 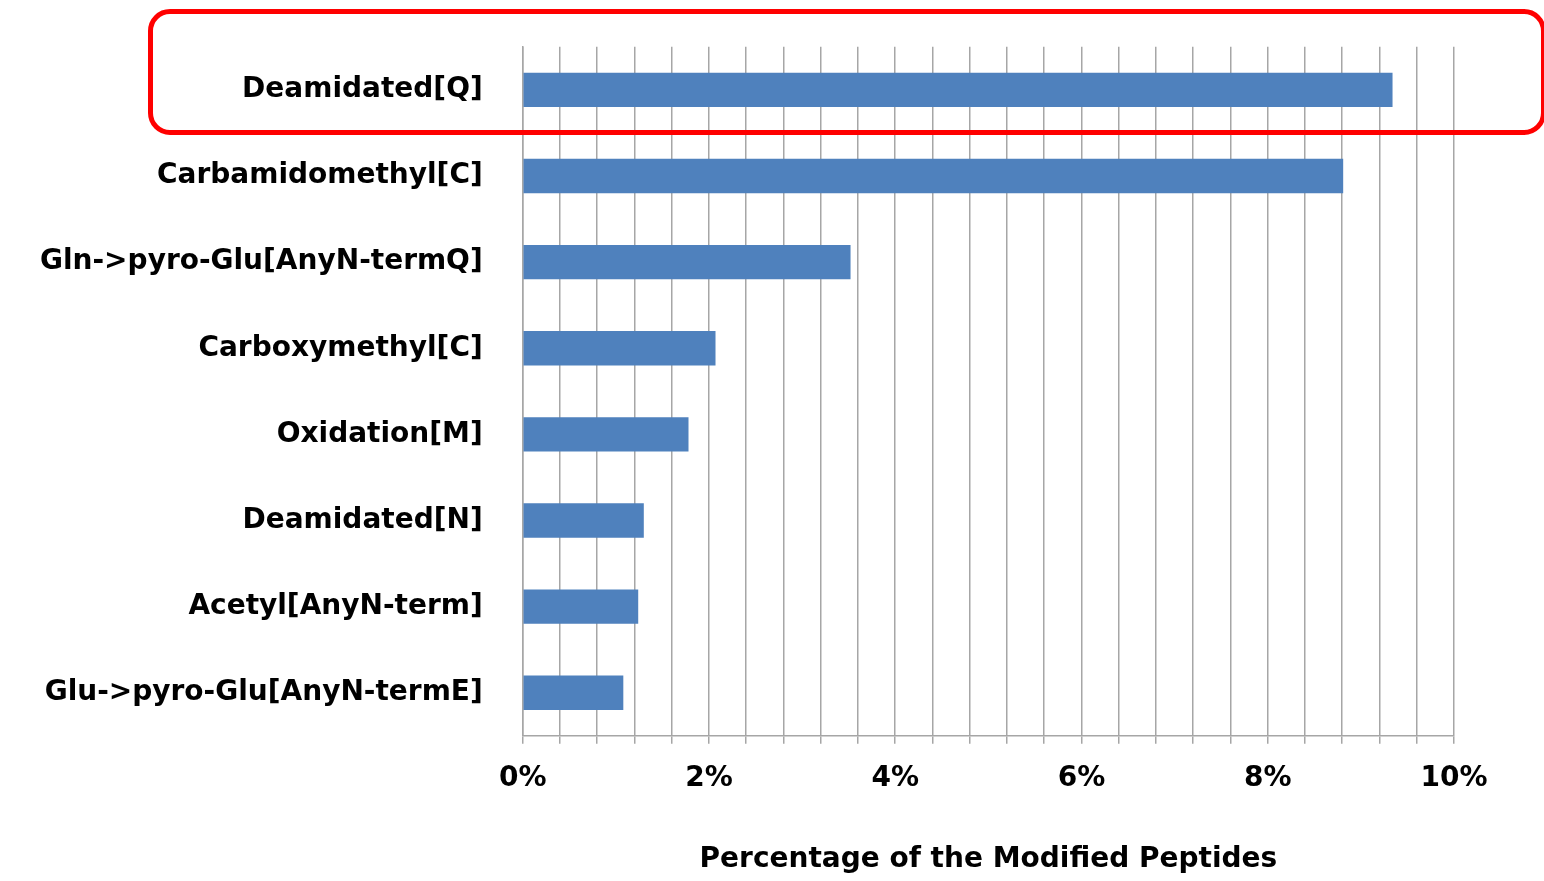 What do you see at coordinates (340, 346) in the screenshot?
I see `y-tick-label: Carboxymethyl[C]` at bounding box center [340, 346].